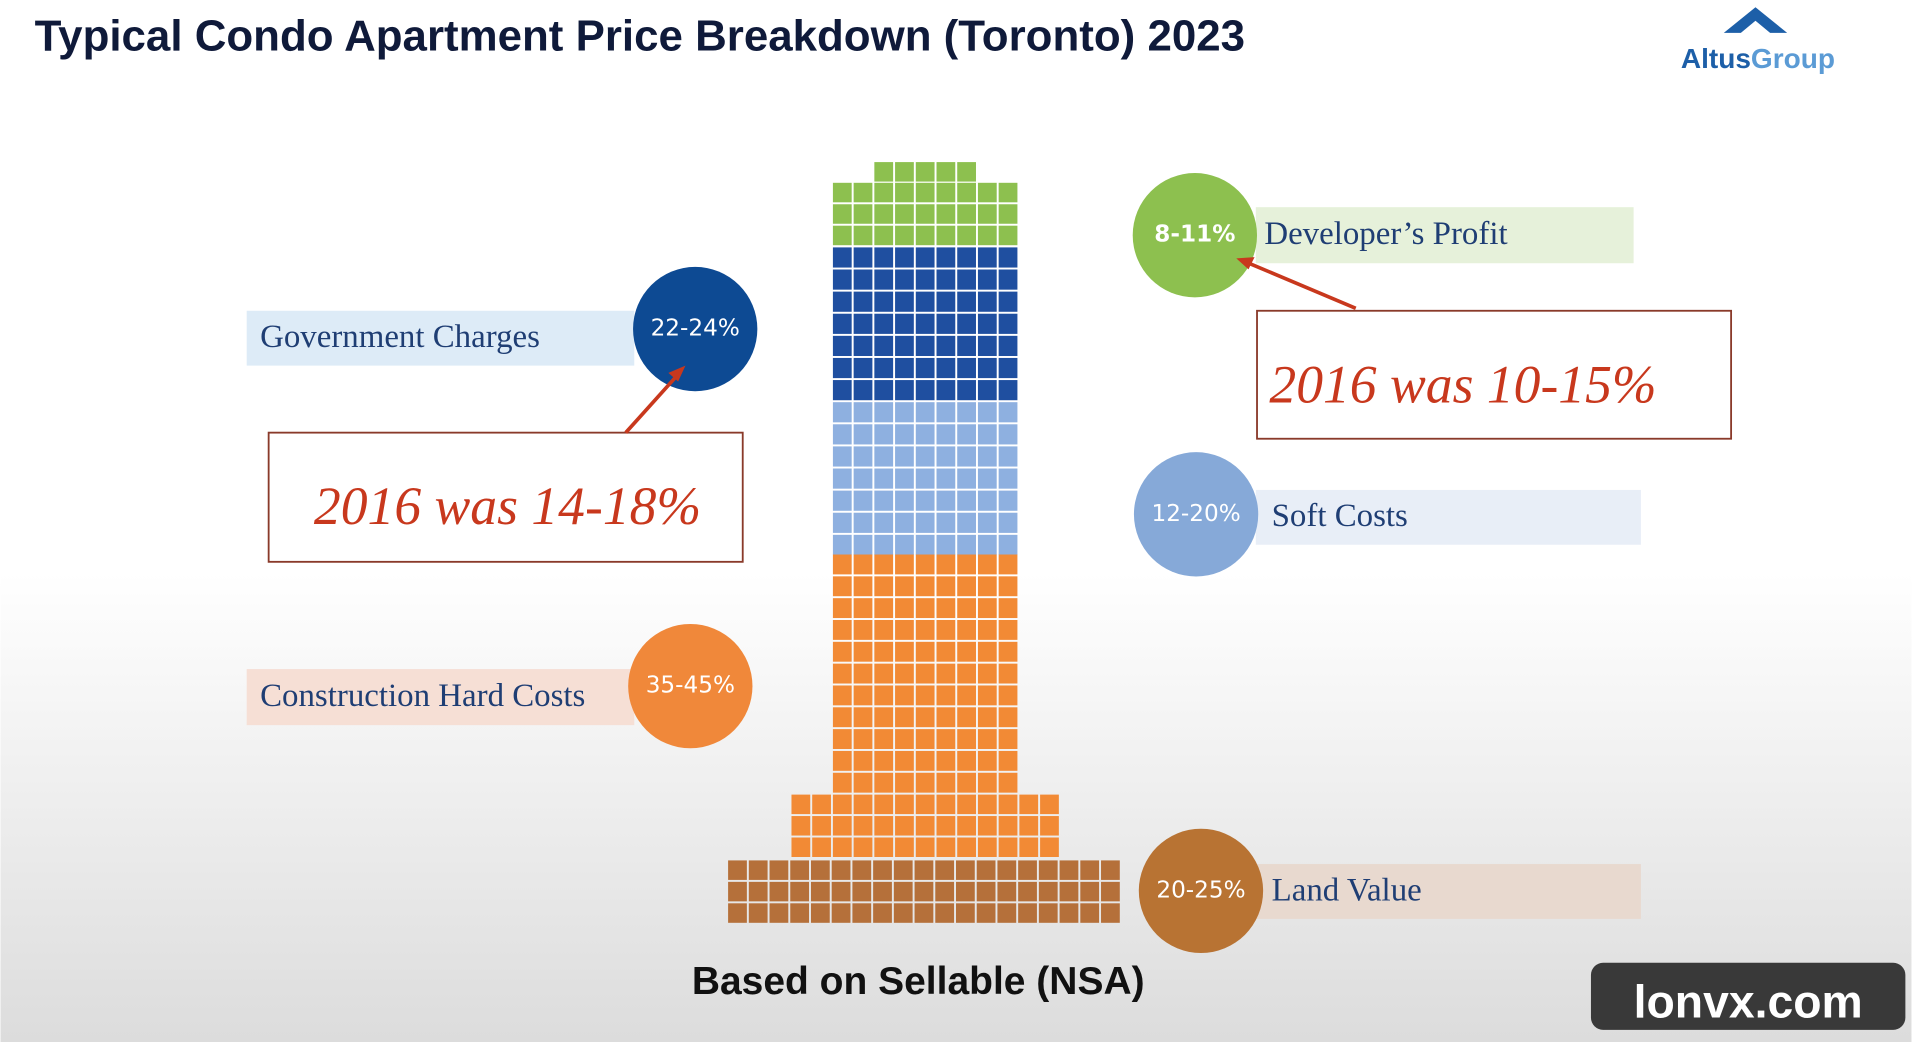 This screenshot has height=1042, width=1912. What do you see at coordinates (695, 329) in the screenshot?
I see `range-badge` at bounding box center [695, 329].